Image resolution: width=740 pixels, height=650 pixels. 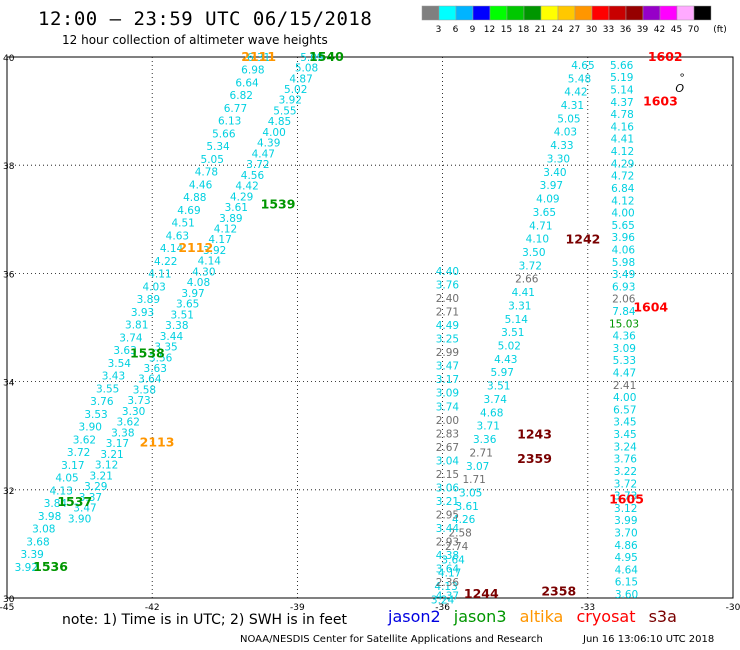 What do you see at coordinates (447, 272) in the screenshot?
I see `swh-value: 4.40` at bounding box center [447, 272].